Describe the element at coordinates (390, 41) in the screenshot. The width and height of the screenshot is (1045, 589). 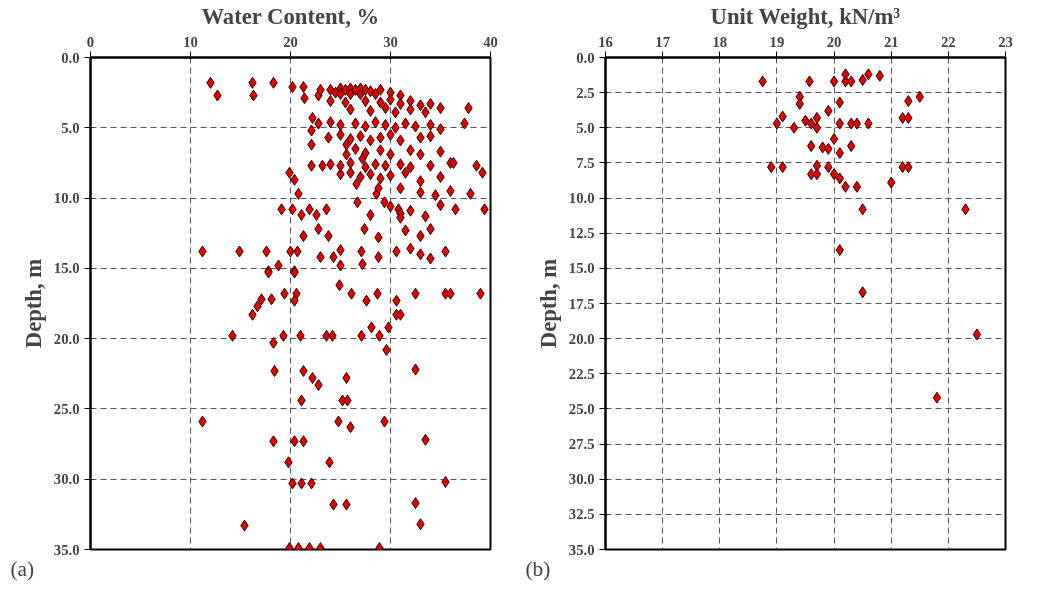
I see `x-tick-label: 30` at that location.